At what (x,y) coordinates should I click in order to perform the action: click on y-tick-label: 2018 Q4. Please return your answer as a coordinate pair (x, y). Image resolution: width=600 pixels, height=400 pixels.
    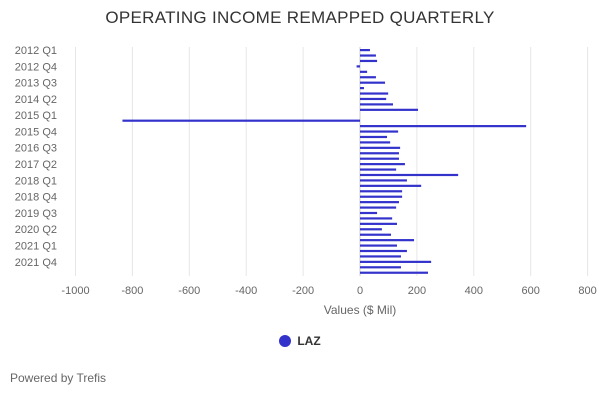
    Looking at the image, I should click on (36, 198).